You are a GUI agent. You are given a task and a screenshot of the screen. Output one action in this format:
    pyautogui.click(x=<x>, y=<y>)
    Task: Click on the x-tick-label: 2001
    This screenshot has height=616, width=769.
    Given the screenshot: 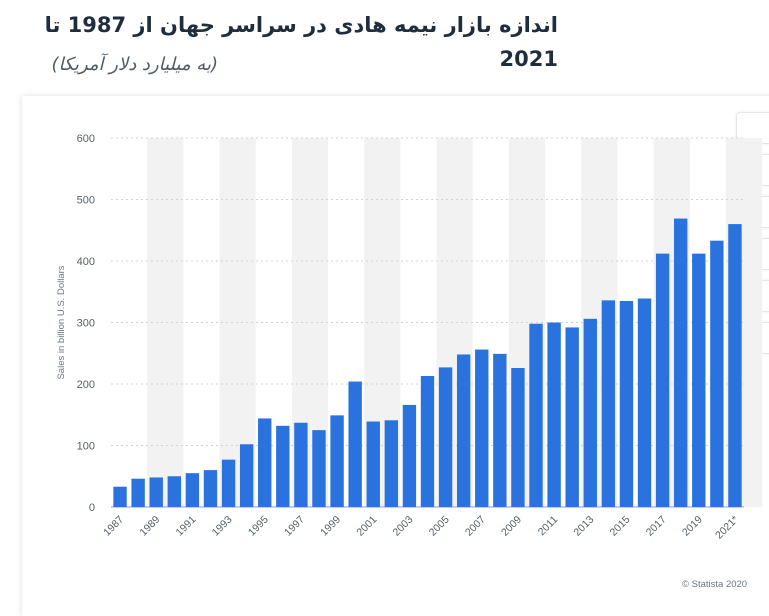 What is the action you would take?
    pyautogui.click(x=366, y=526)
    